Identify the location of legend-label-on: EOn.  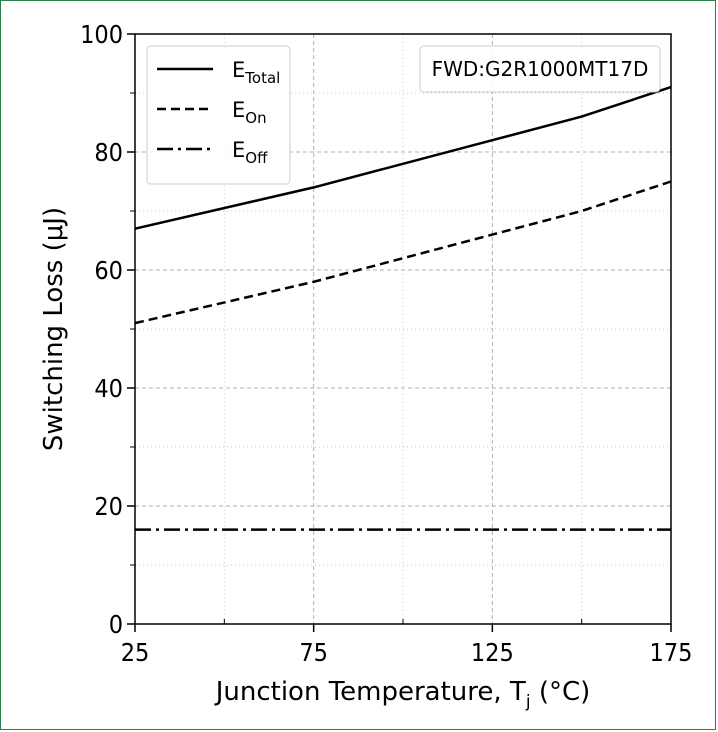
(249, 112).